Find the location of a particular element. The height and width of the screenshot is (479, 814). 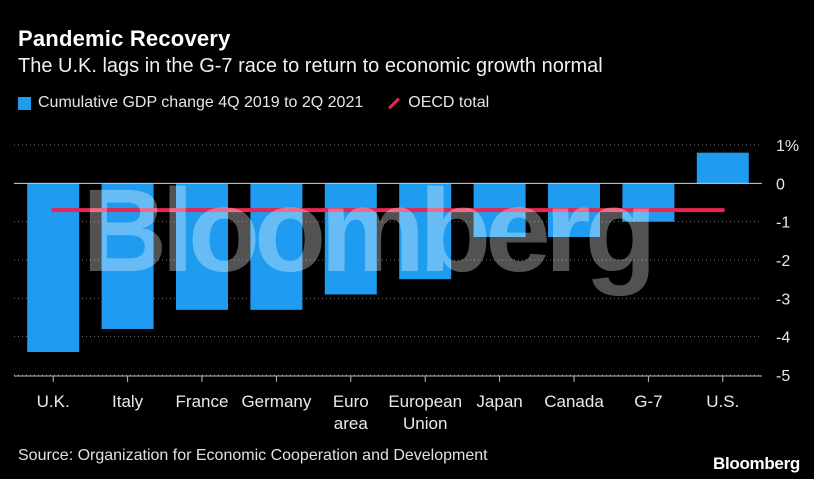

x-tick-label: U.S. is located at coordinates (722, 401).